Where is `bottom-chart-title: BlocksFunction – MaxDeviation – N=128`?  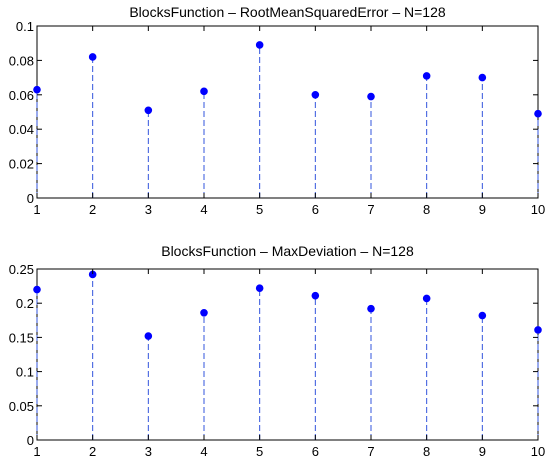 bottom-chart-title: BlocksFunction – MaxDeviation – N=128 is located at coordinates (287, 251).